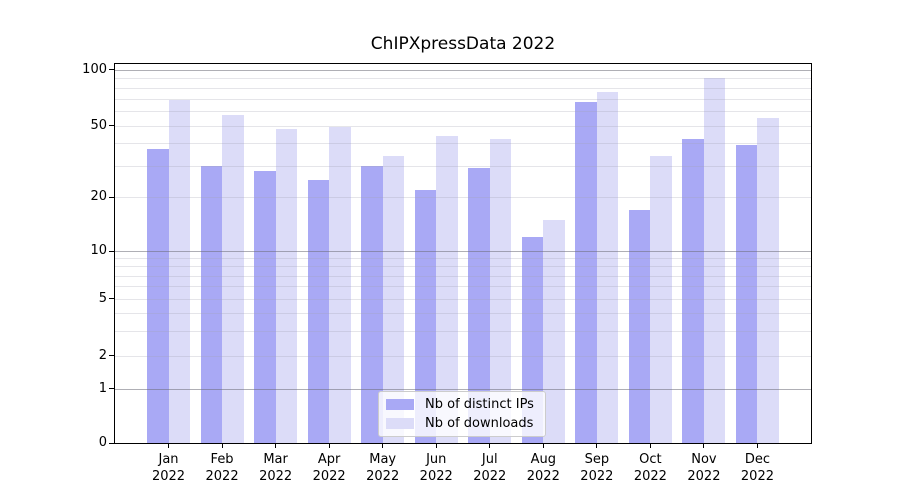  Describe the element at coordinates (704, 459) in the screenshot. I see `x-tick-month: Nov` at that location.